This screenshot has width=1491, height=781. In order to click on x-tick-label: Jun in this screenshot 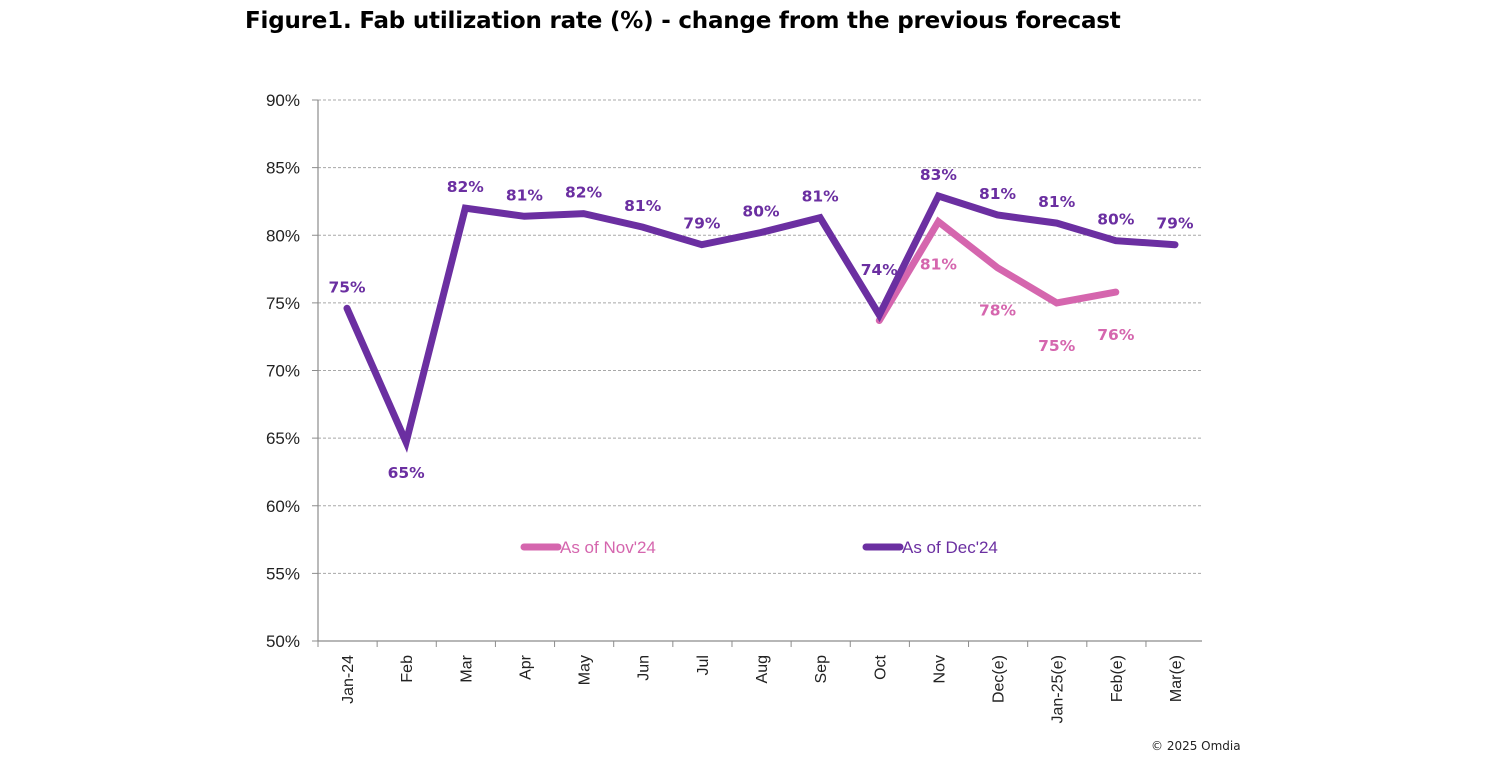, I will do `click(644, 668)`.